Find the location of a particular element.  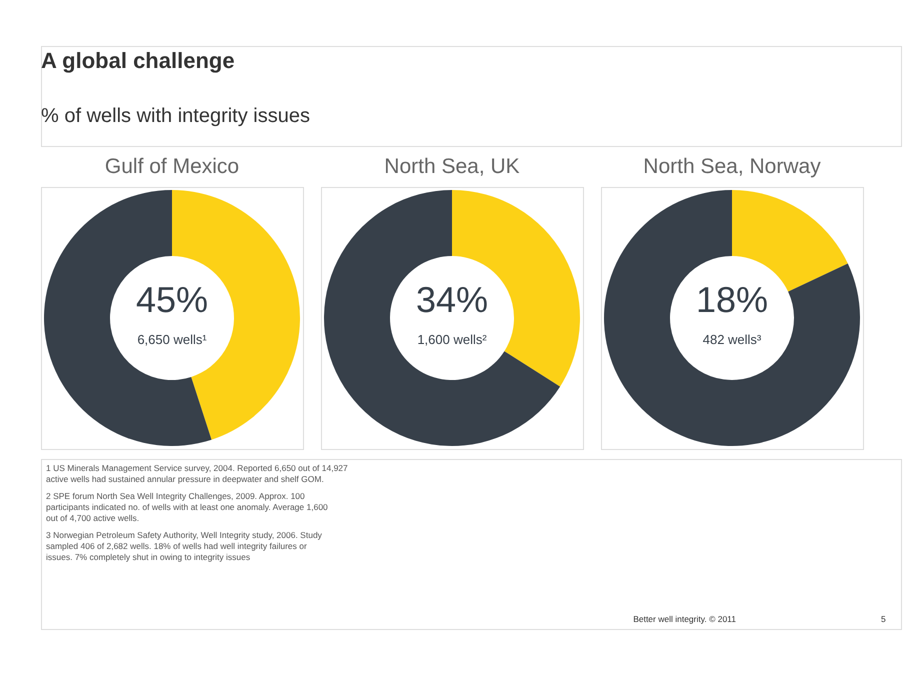

chart-title: Gulf of Mexico is located at coordinates (172, 166).